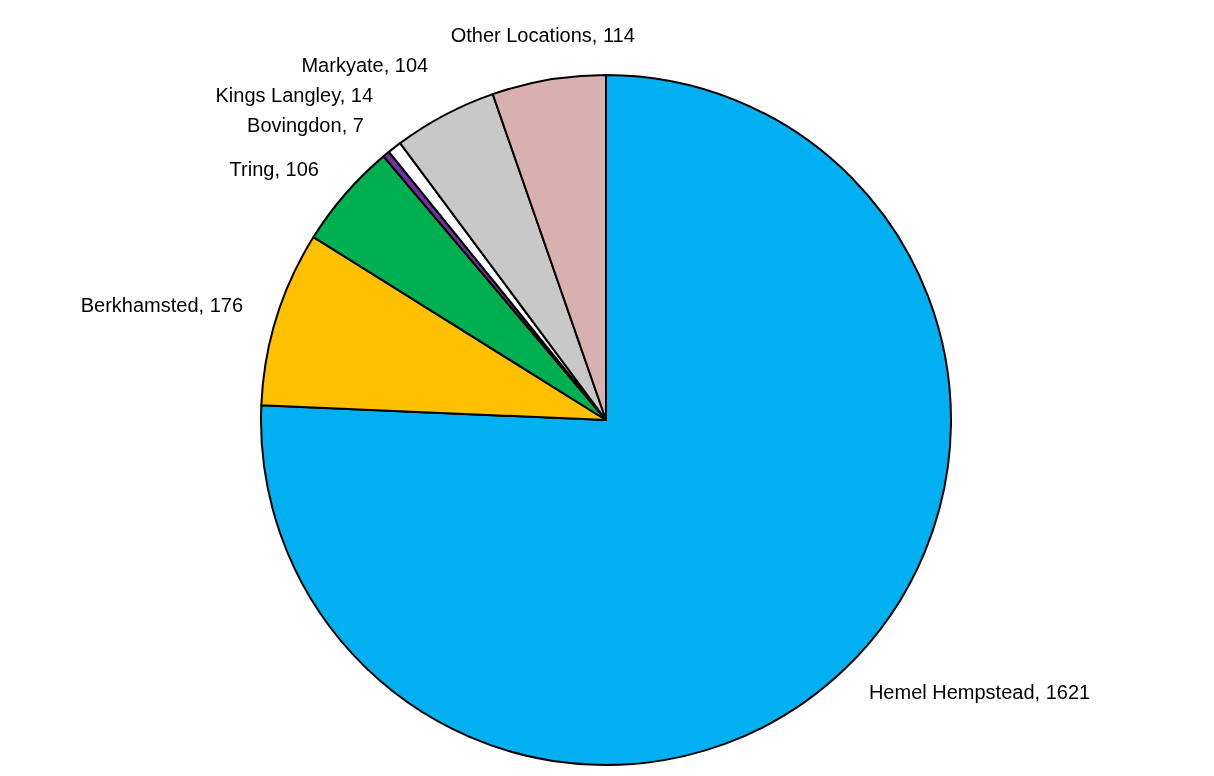 The height and width of the screenshot is (776, 1214). Describe the element at coordinates (951, 692) in the screenshot. I see `slice-label: Hemel Hempstead` at that location.